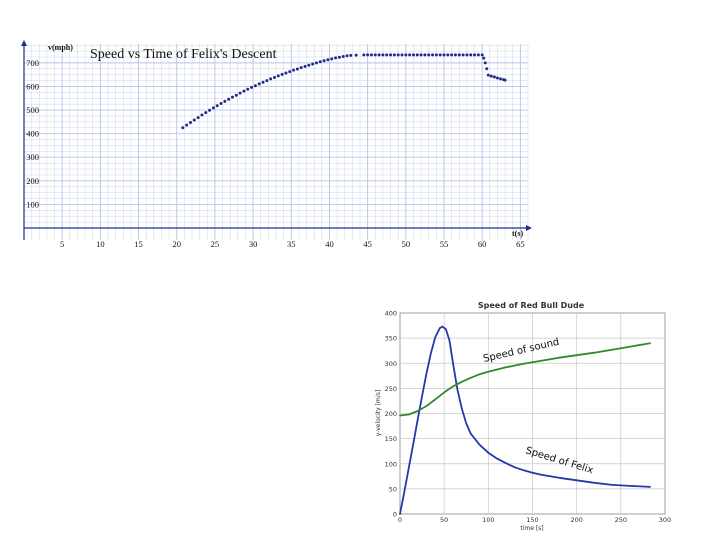 This screenshot has width=720, height=540. Describe the element at coordinates (391, 389) in the screenshot. I see `y-tick-label: 250` at that location.